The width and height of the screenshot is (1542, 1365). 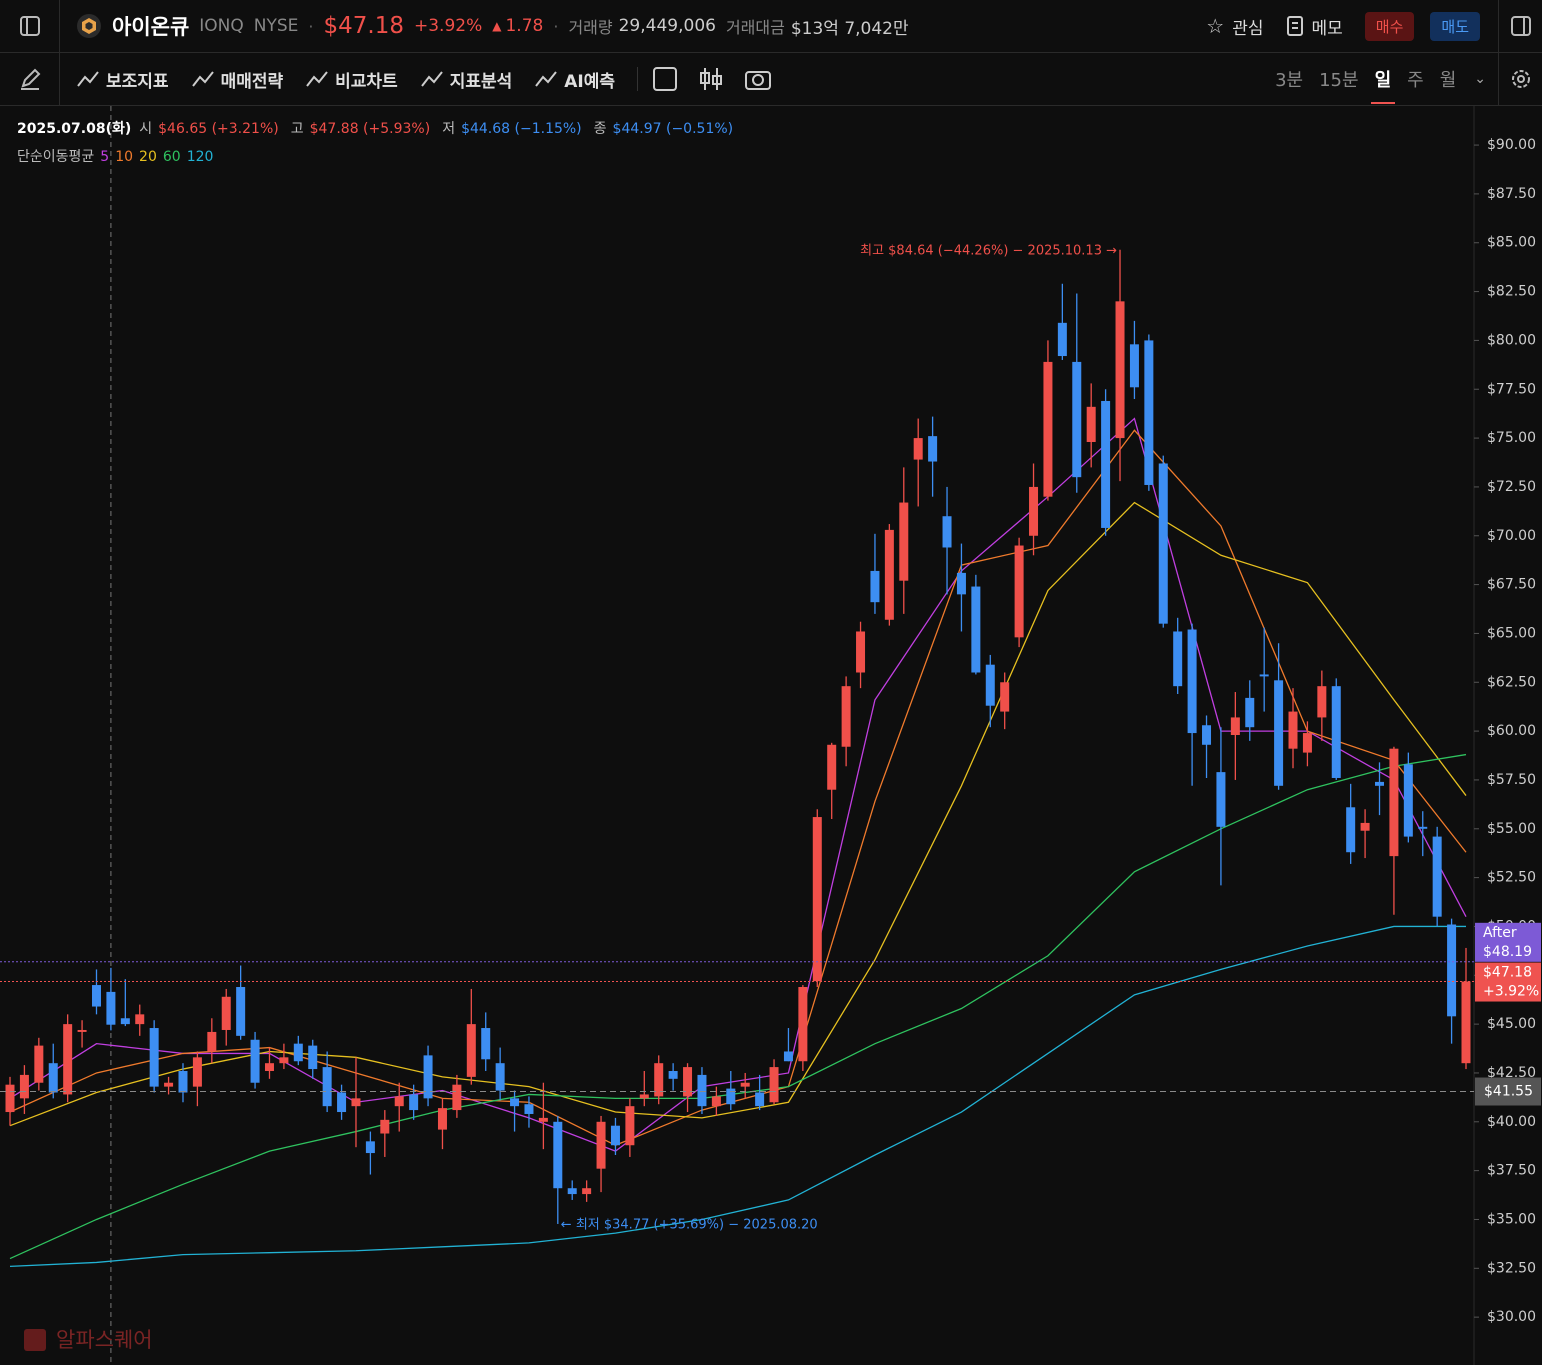 What do you see at coordinates (1511, 1073) in the screenshot?
I see `y-tick-label: $42.50` at bounding box center [1511, 1073].